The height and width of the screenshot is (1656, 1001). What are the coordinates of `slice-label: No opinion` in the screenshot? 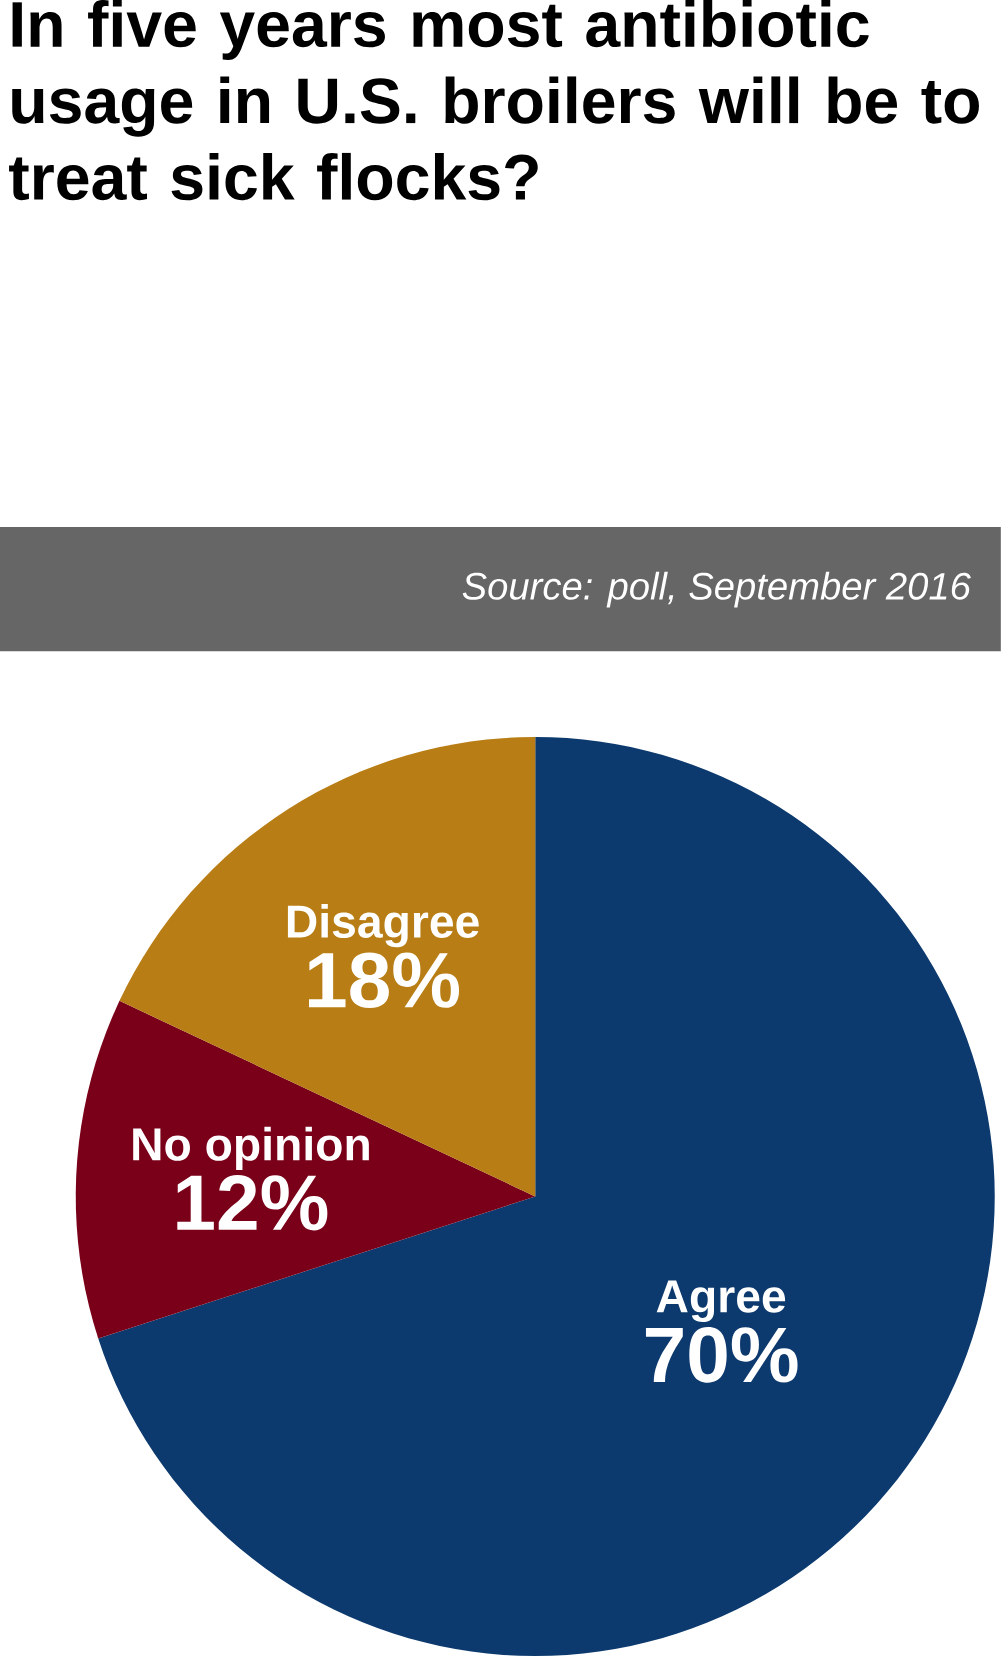 It's located at (251, 1148).